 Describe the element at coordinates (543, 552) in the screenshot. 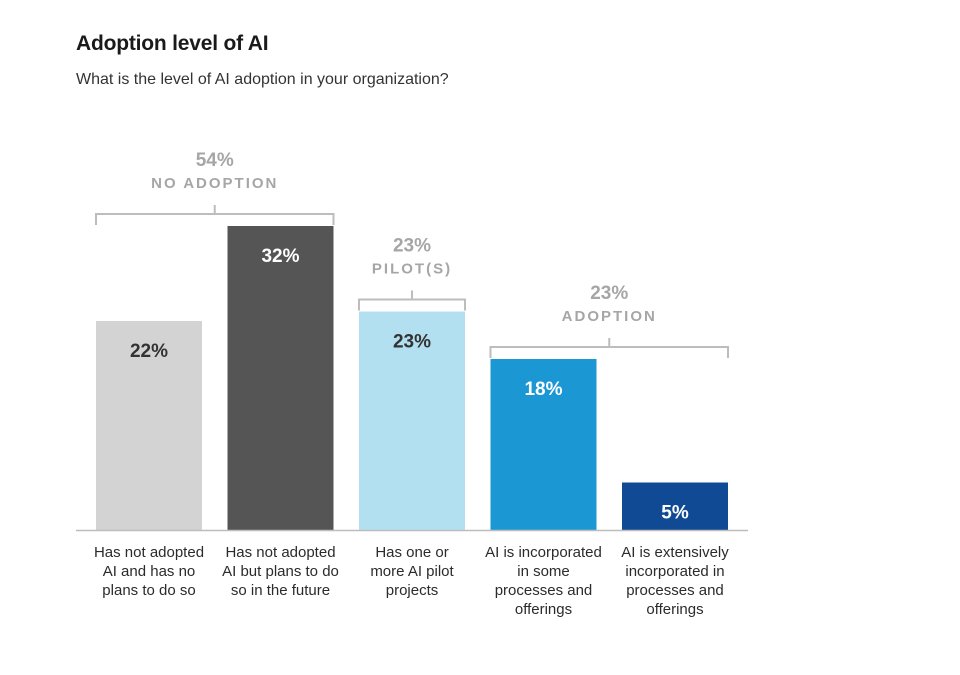

I see `category-label-line: AI is incorporated` at that location.